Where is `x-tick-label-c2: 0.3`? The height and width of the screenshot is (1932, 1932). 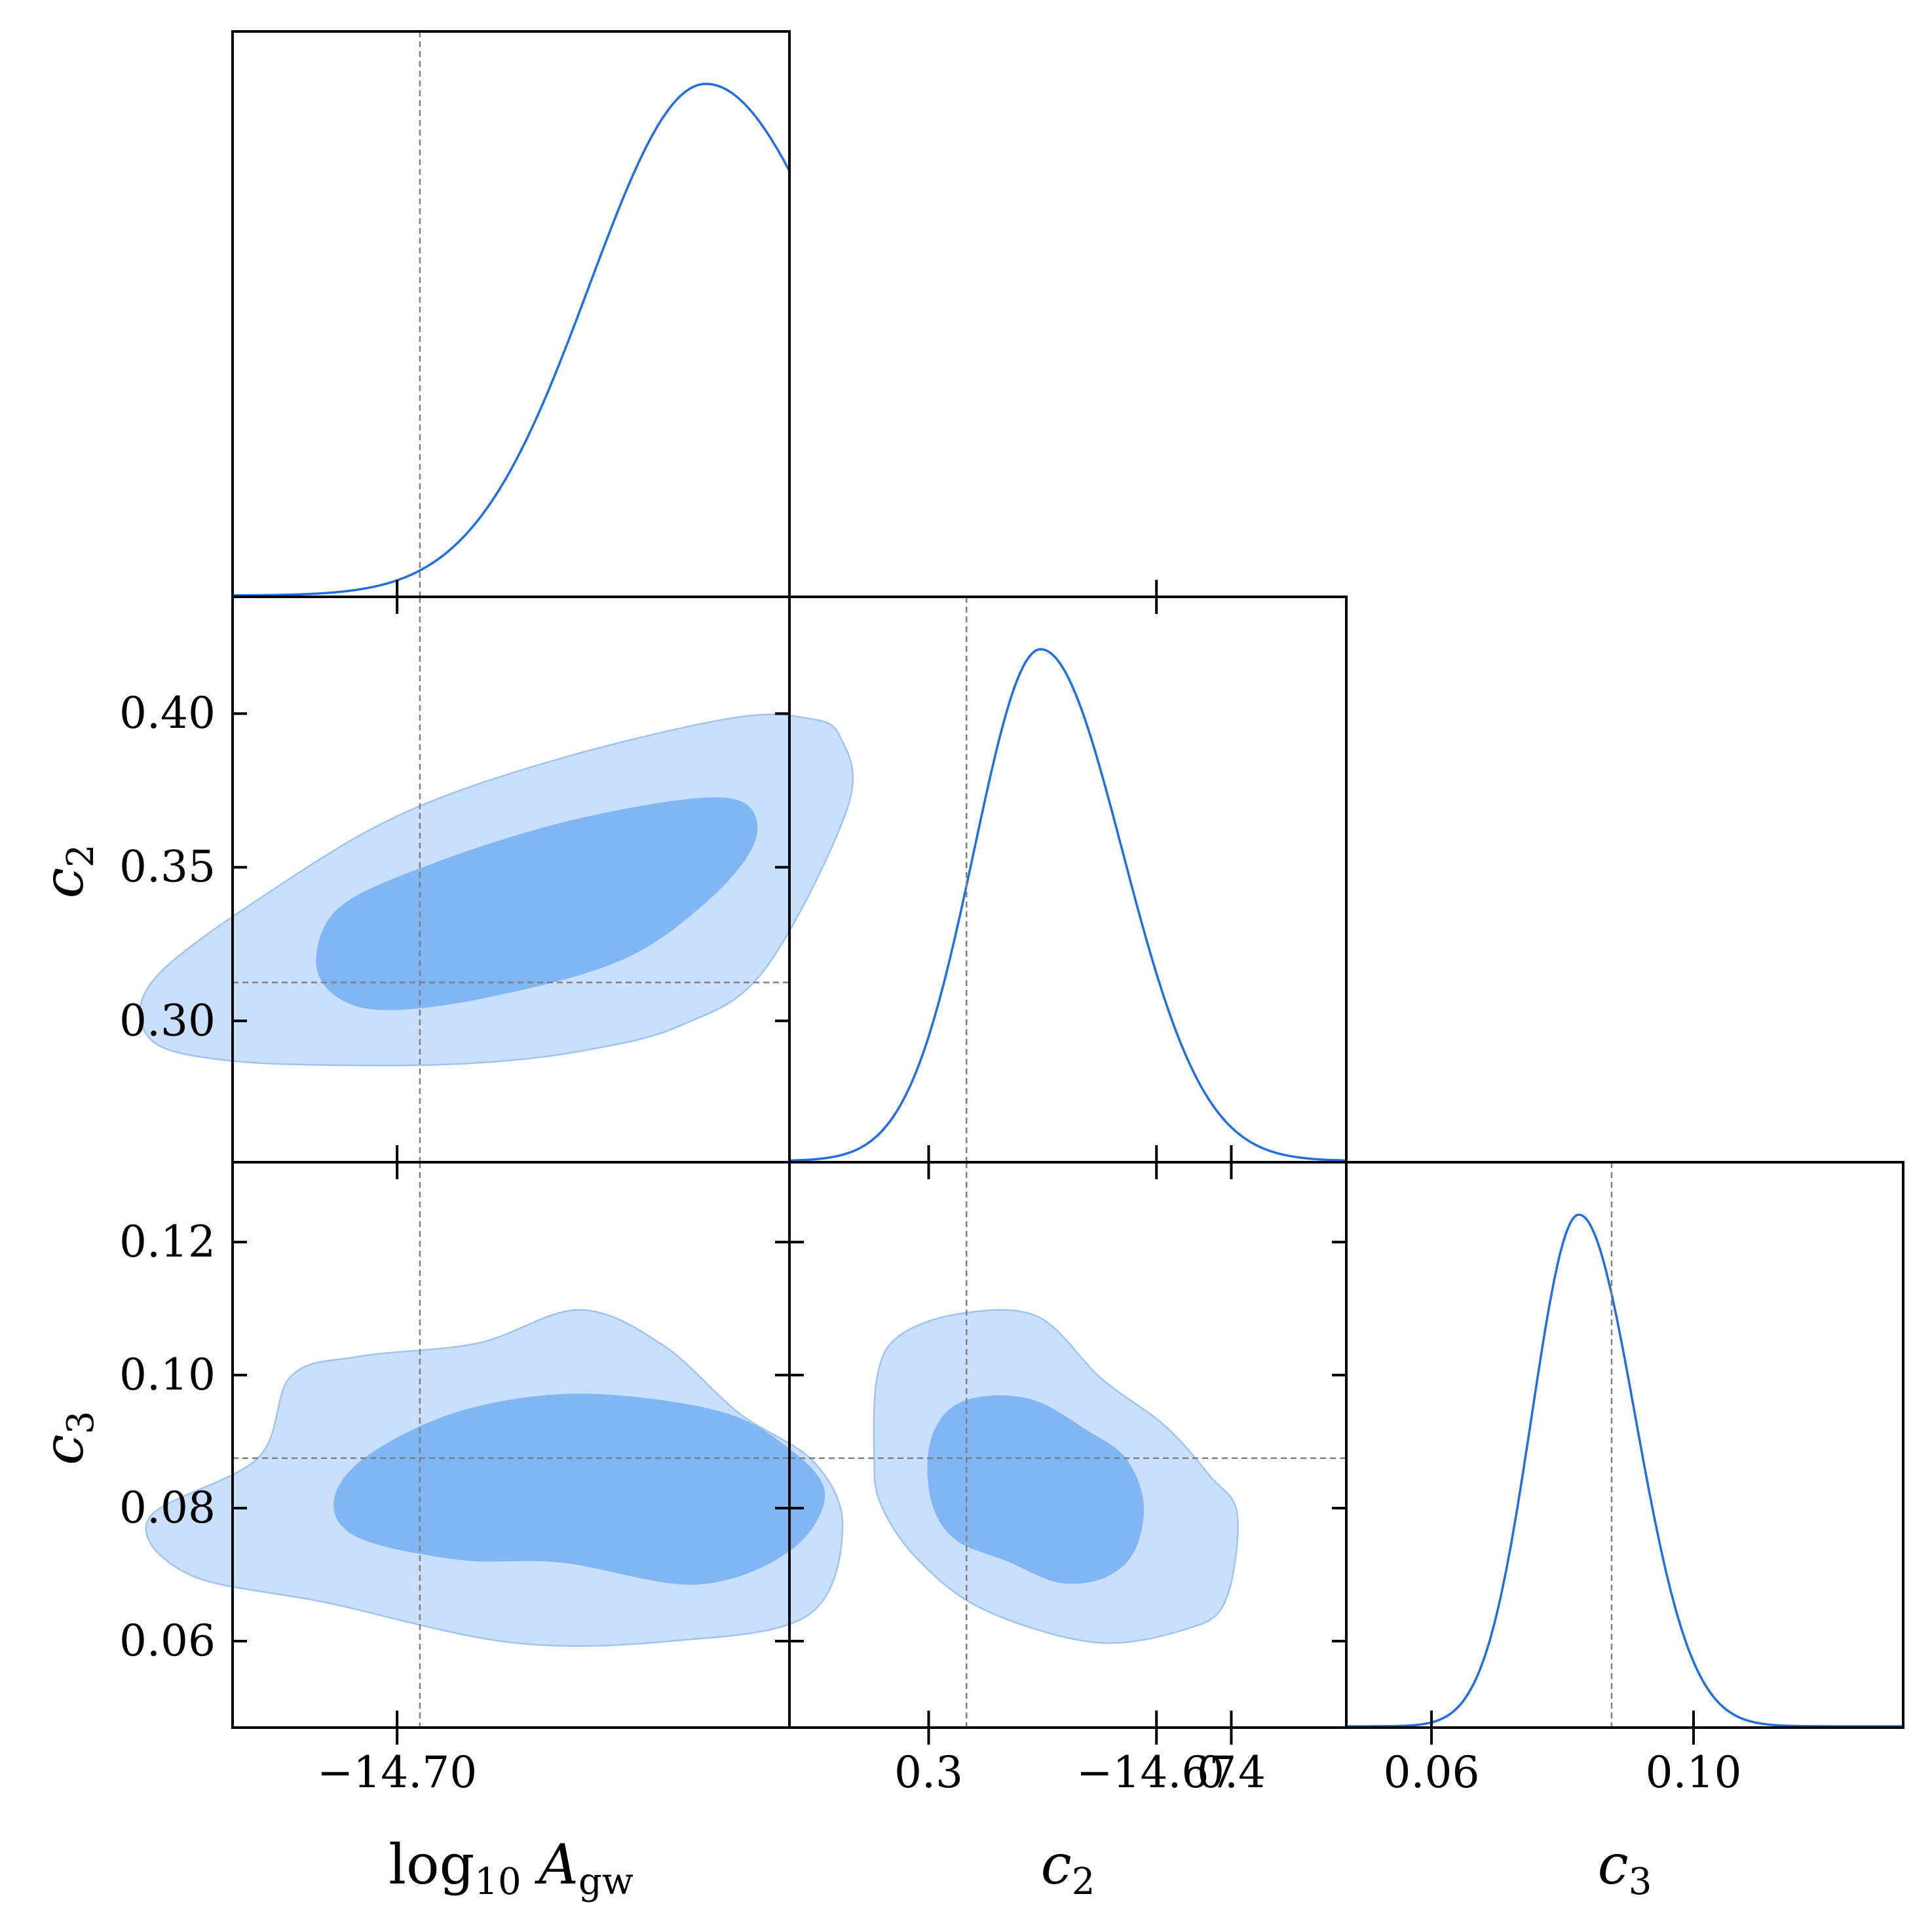
x-tick-label-c2: 0.3 is located at coordinates (928, 1772).